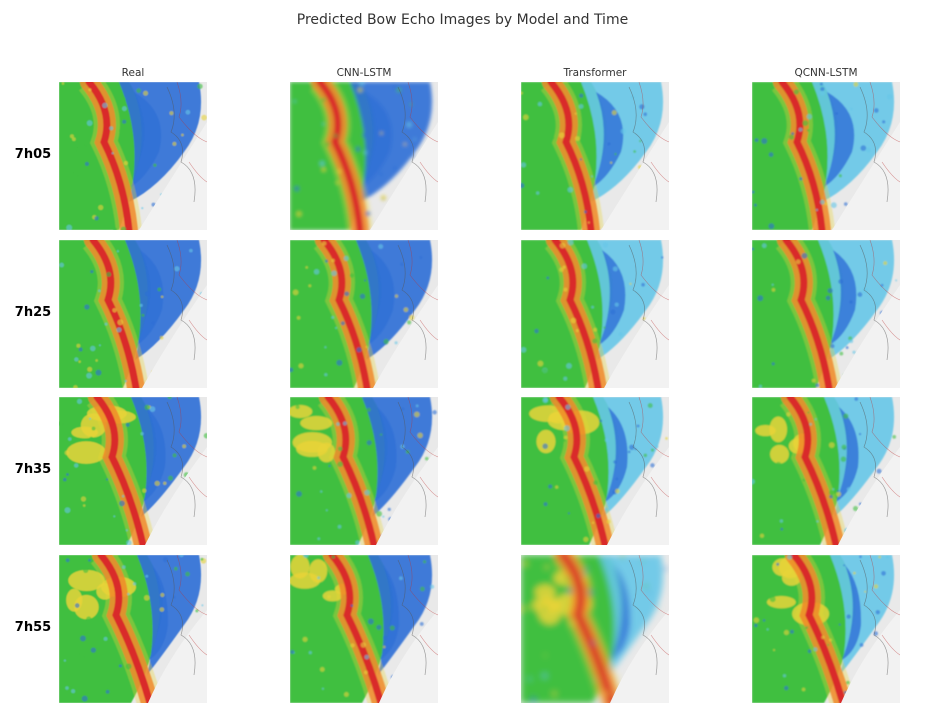  What do you see at coordinates (595, 471) in the screenshot?
I see `radar-image-transformer-7h35` at bounding box center [595, 471].